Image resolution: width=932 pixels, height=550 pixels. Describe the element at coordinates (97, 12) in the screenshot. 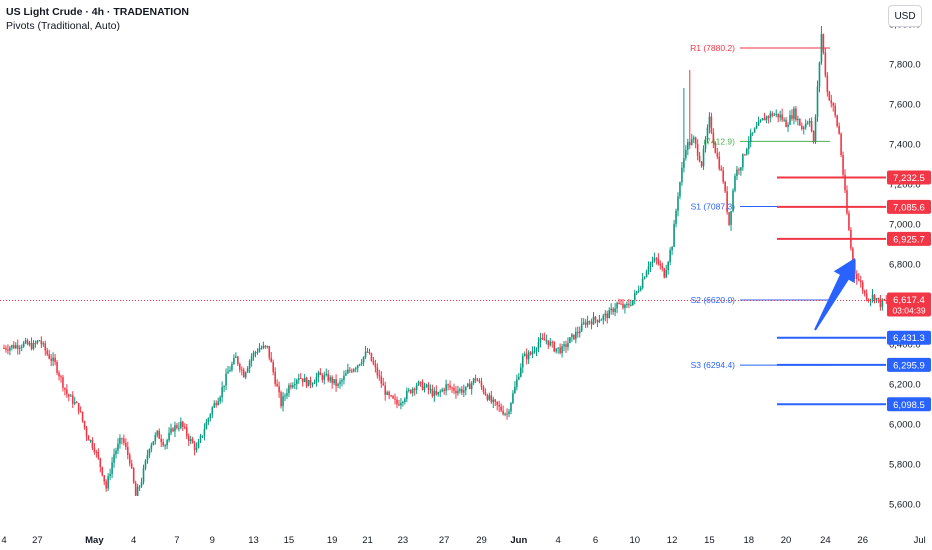

I see `symbol-title: US Light Crude · 4h · TRADENATION` at that location.